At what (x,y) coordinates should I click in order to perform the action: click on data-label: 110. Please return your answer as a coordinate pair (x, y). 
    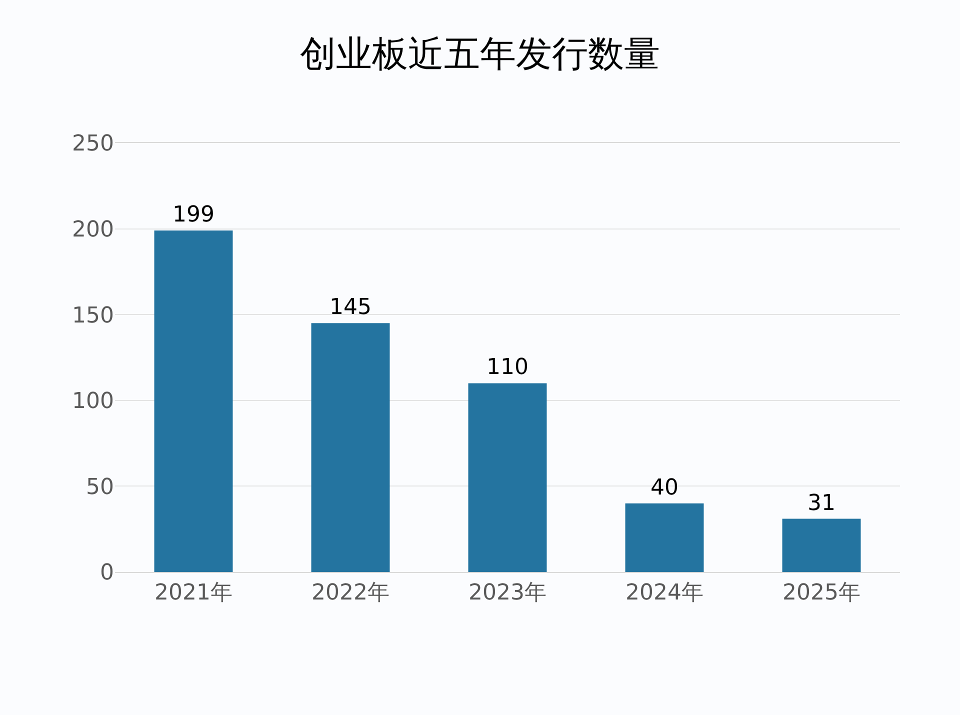
    Looking at the image, I should click on (507, 367).